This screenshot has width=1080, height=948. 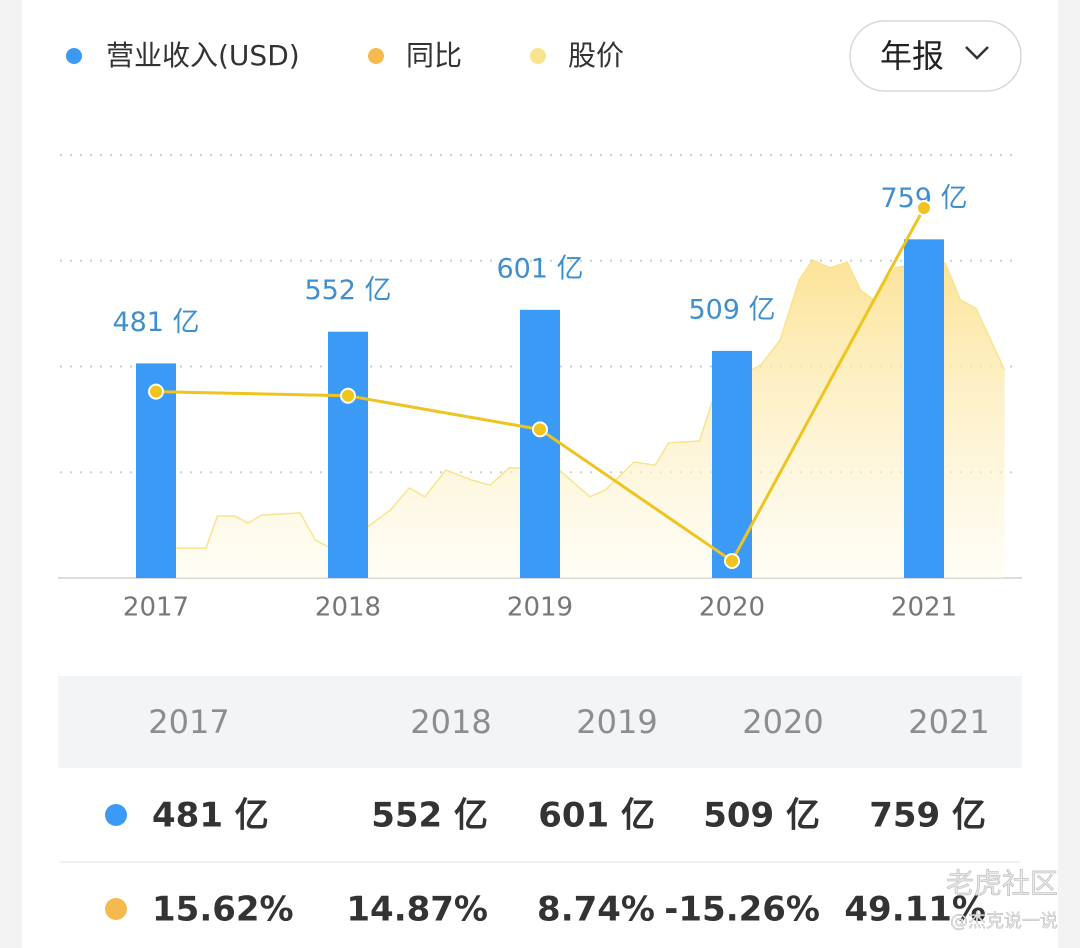 What do you see at coordinates (616, 722) in the screenshot?
I see `table-header-cell: 2019` at bounding box center [616, 722].